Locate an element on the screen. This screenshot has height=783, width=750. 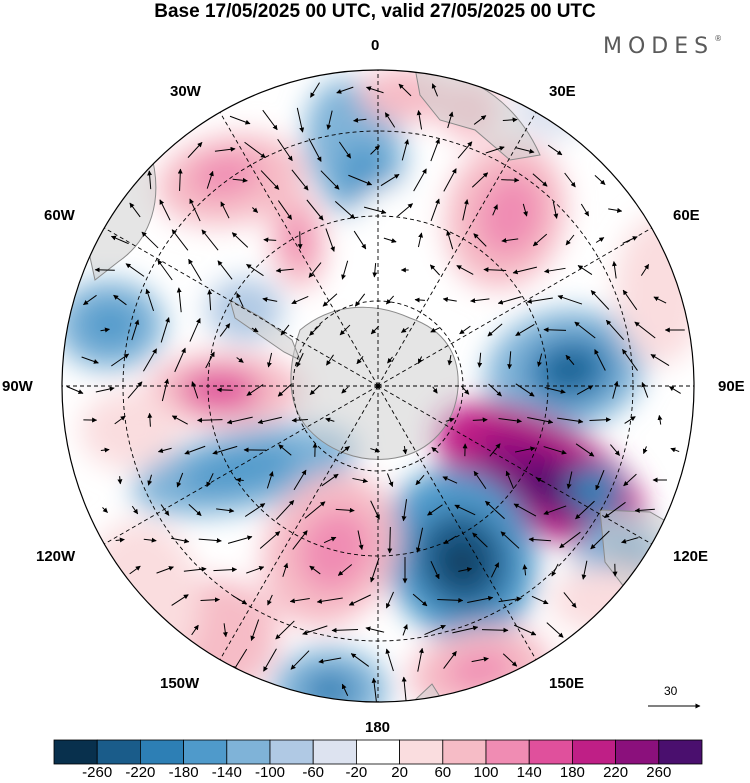
lon-label-60e: 60E is located at coordinates (686, 215).